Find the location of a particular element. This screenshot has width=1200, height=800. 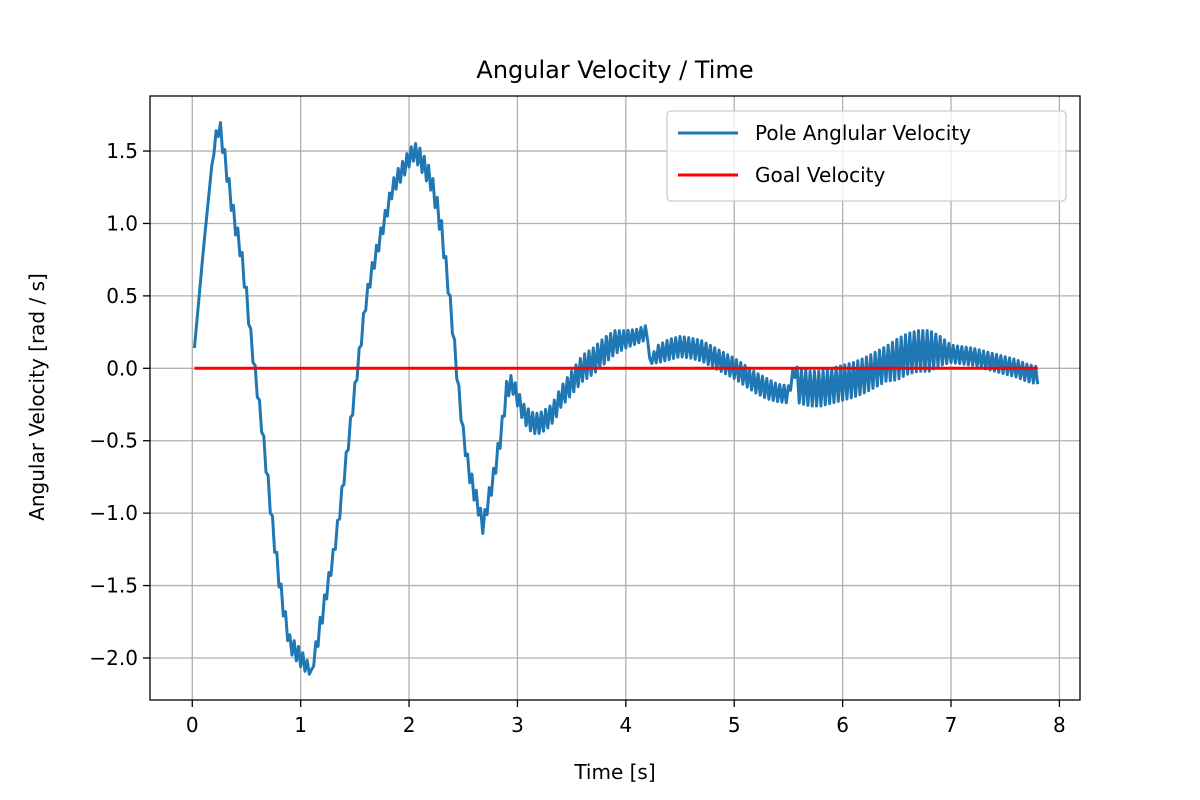

y-tick-label: −1.0 is located at coordinates (113, 513).